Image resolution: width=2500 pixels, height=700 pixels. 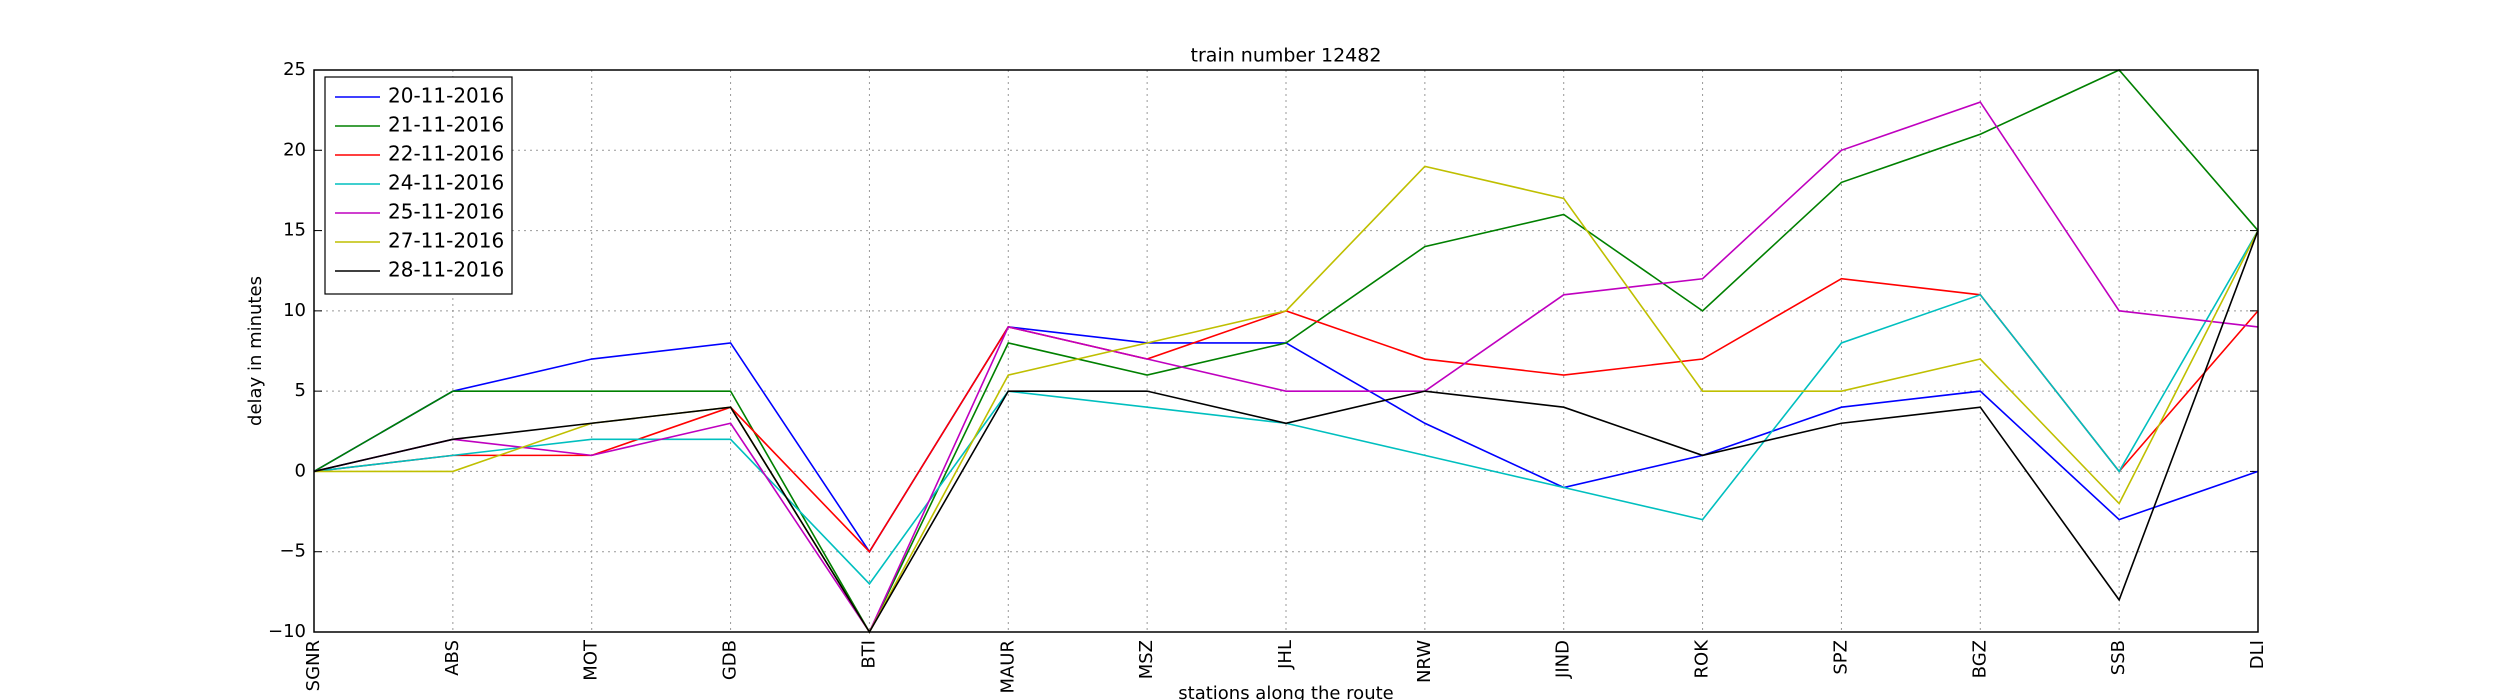 What do you see at coordinates (446, 183) in the screenshot?
I see `legend-label: 24-11-2016` at bounding box center [446, 183].